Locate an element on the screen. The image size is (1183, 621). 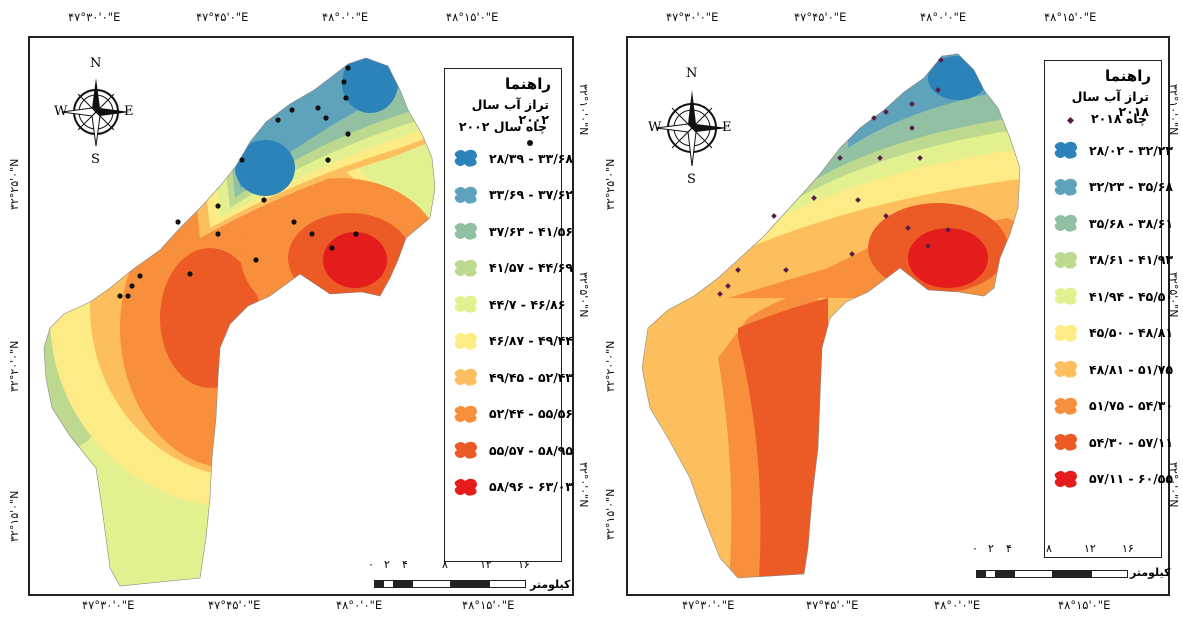
legend-class-item: ۴۴/۷ - ۴۶/۸۶ is located at coordinates (509, 304).